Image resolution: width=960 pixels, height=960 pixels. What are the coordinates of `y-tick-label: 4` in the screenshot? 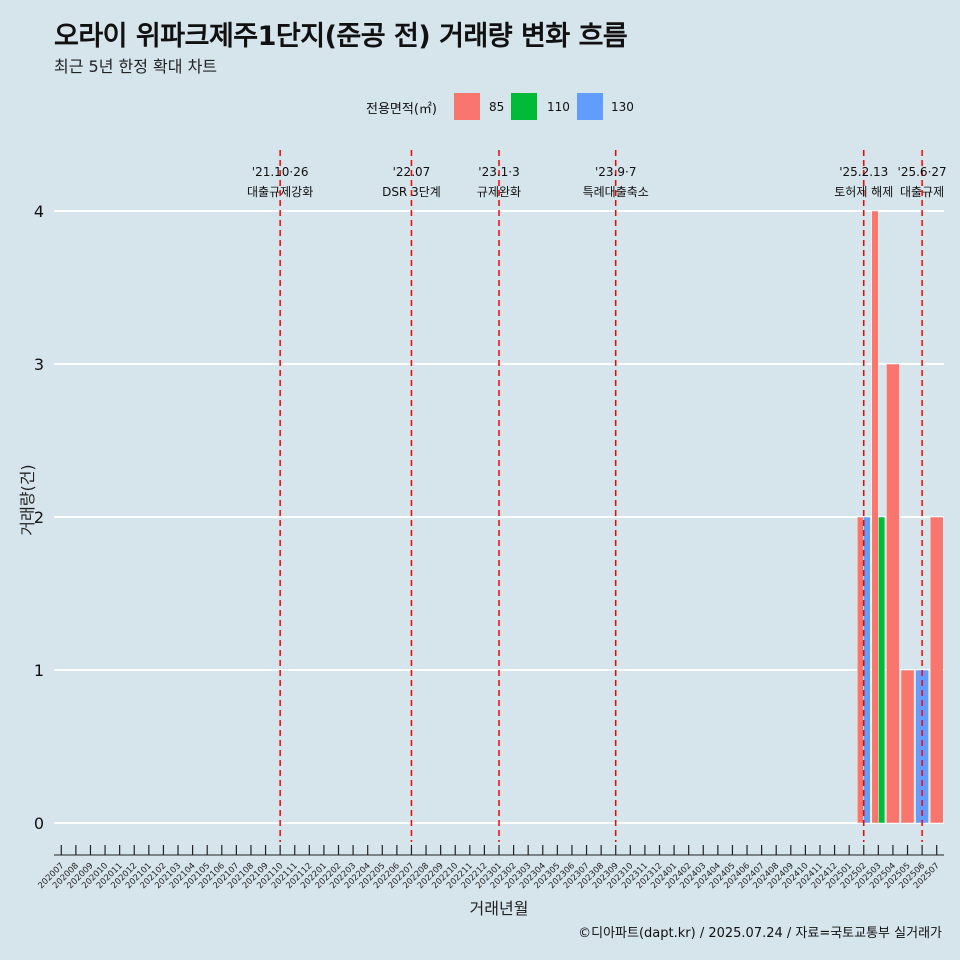 It's located at (39, 211).